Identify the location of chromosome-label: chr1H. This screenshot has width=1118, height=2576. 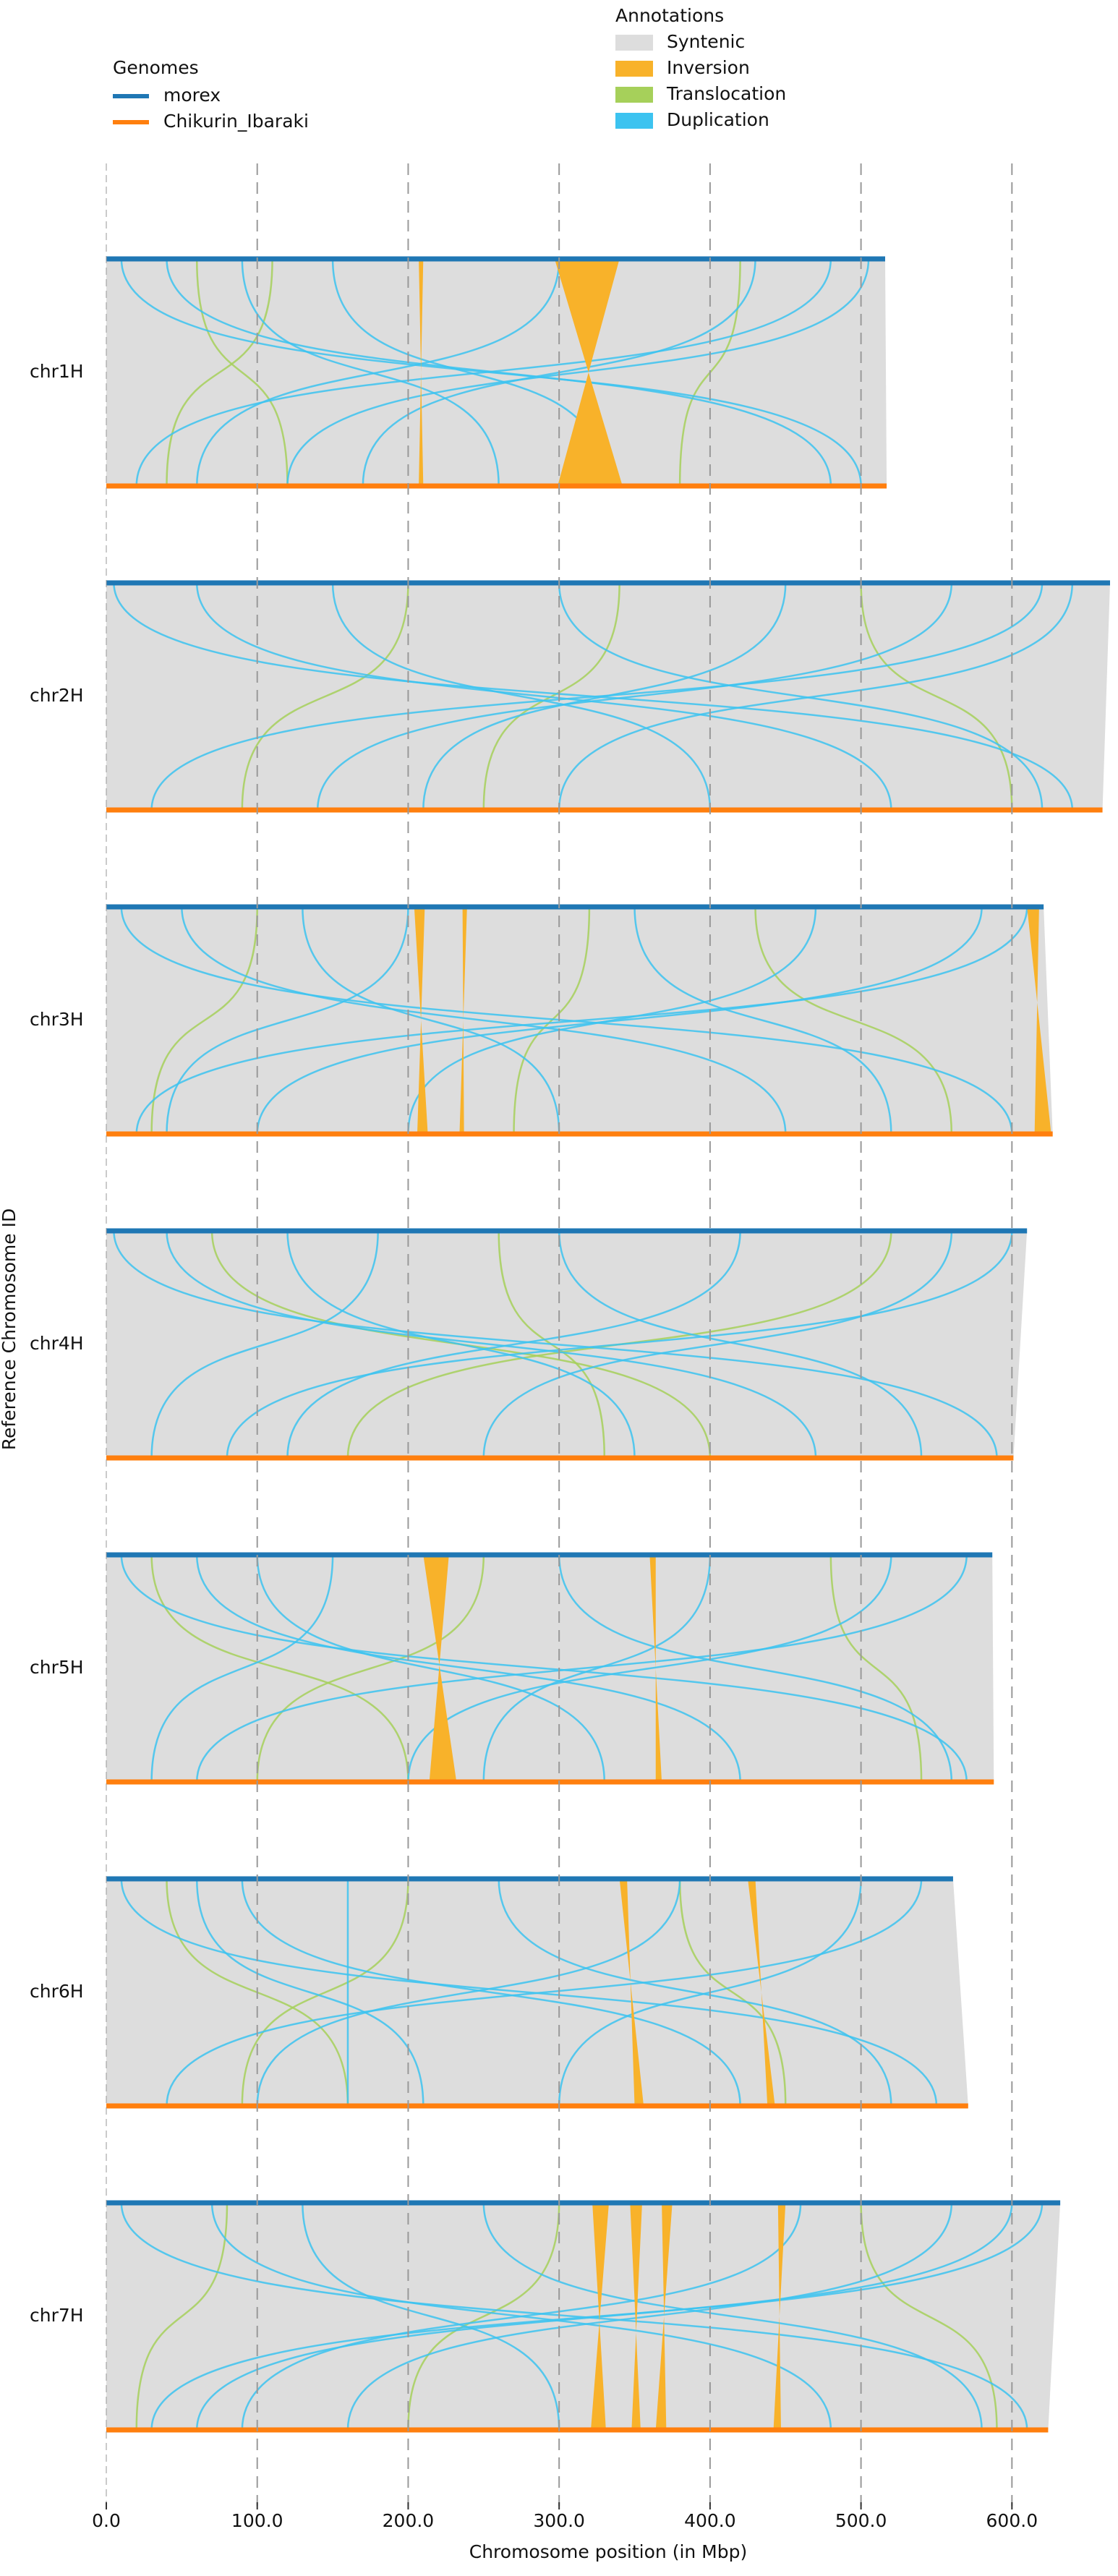
(57, 371).